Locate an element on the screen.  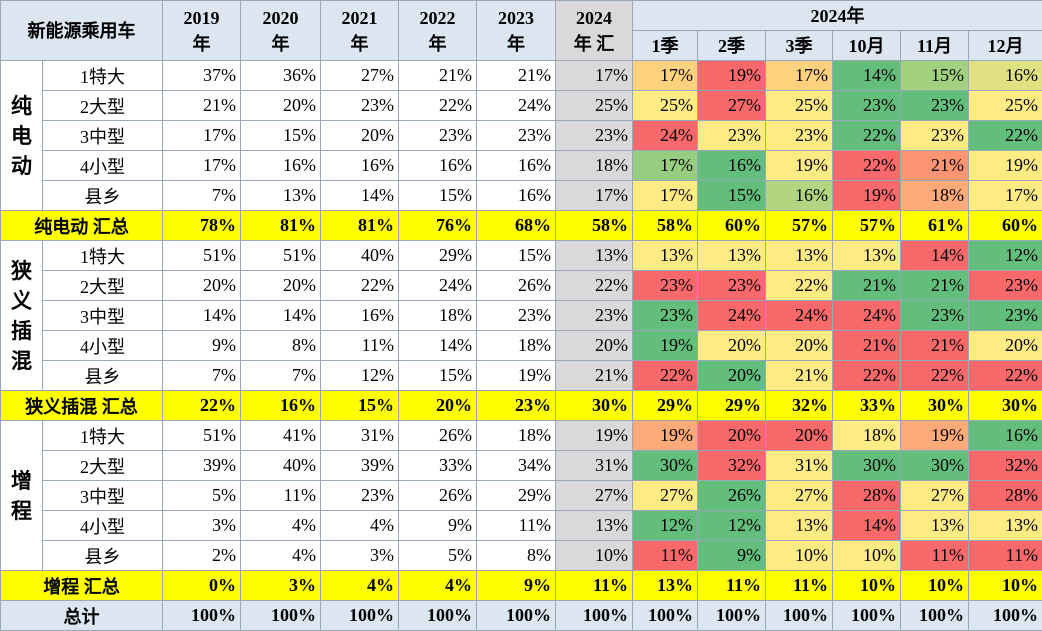
summary-label: 增程 汇总 is located at coordinates (82, 586).